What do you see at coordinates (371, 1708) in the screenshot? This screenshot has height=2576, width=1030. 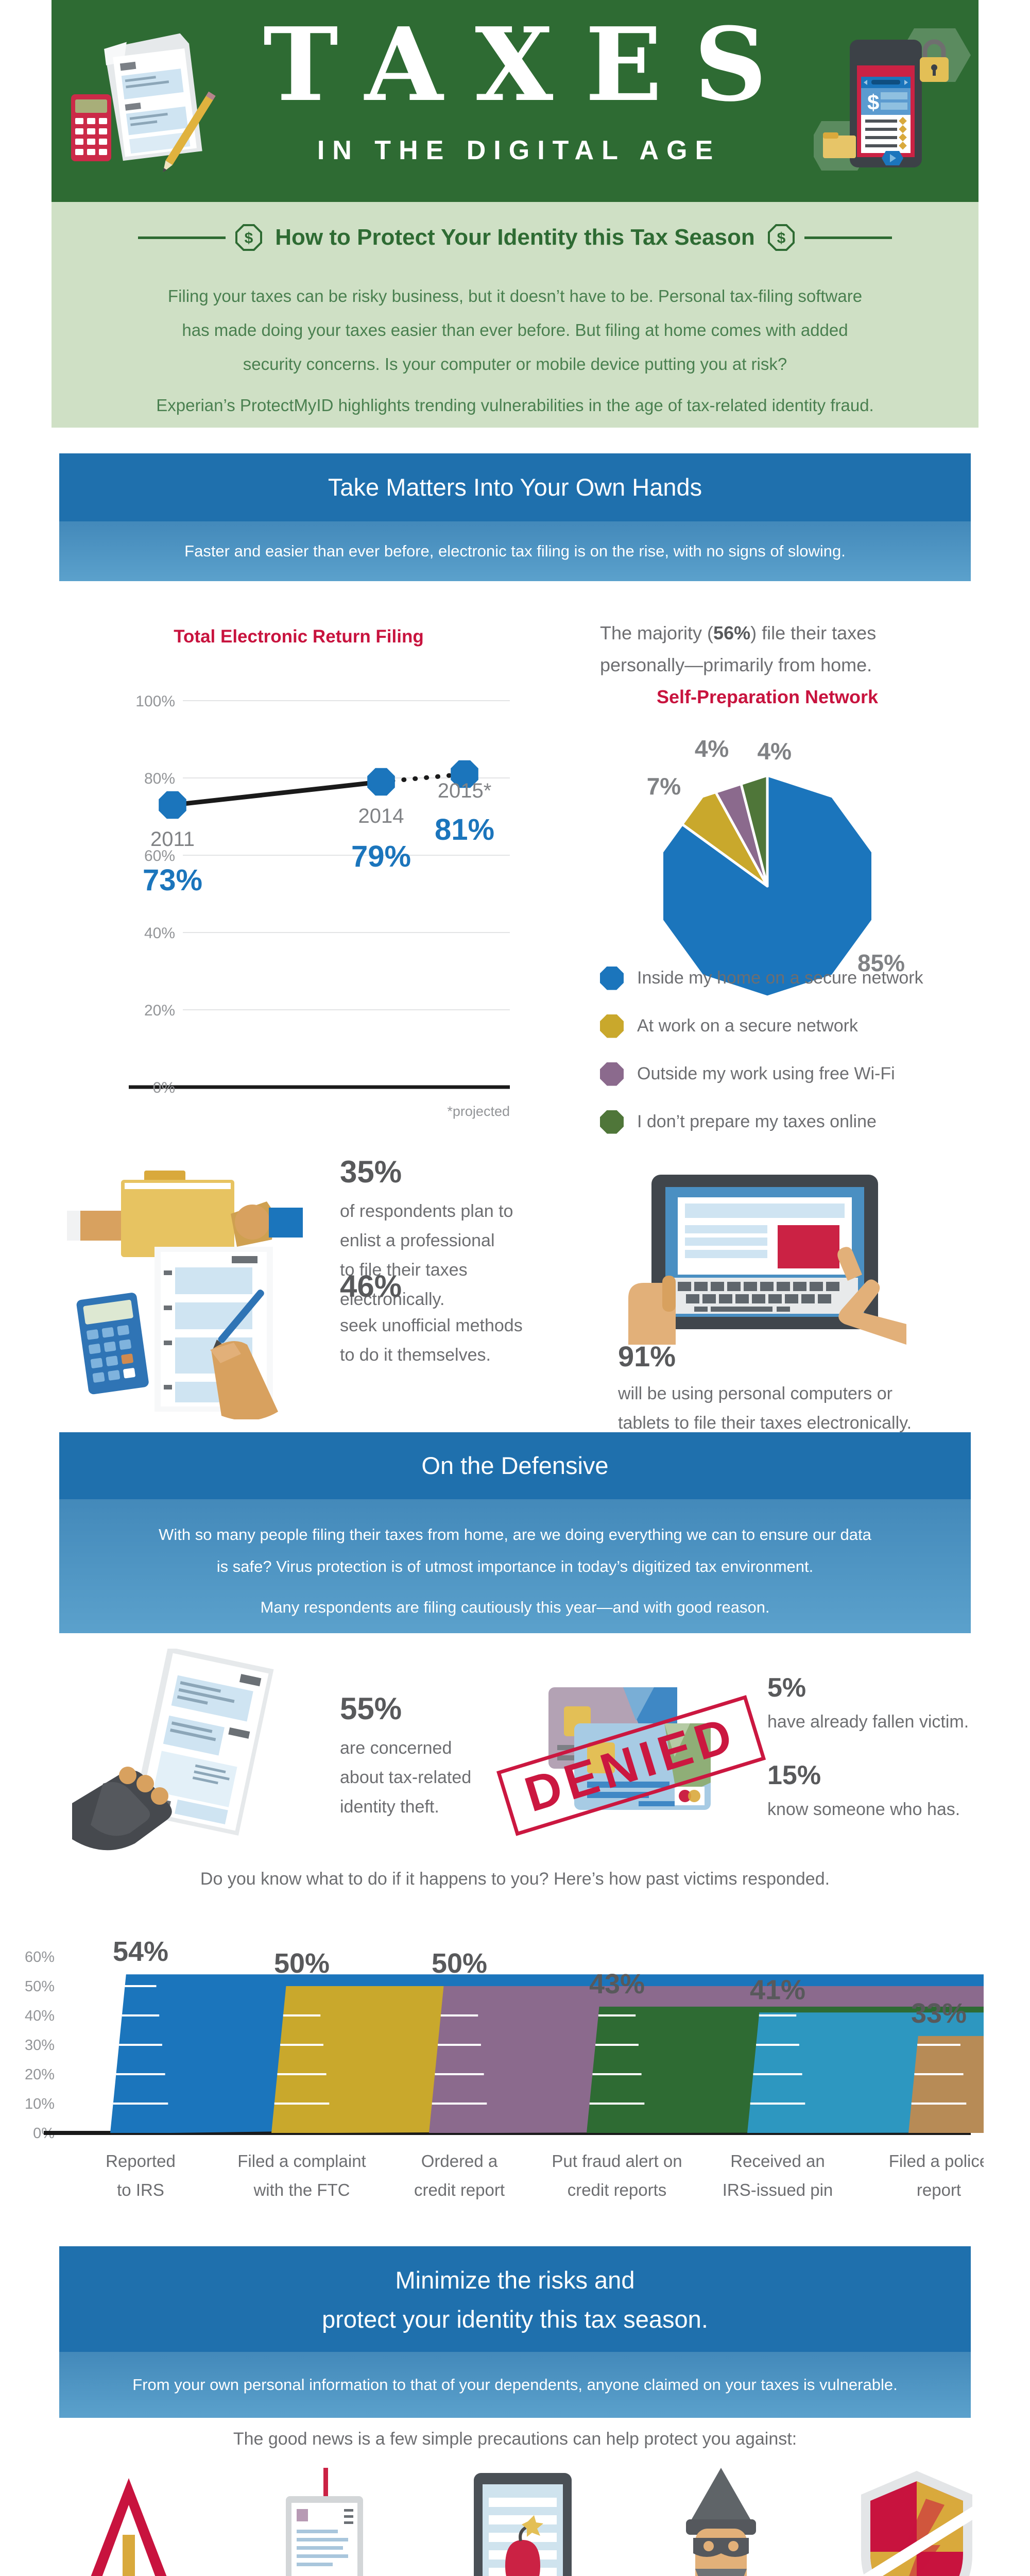 I see `stat-55-value: 55%` at bounding box center [371, 1708].